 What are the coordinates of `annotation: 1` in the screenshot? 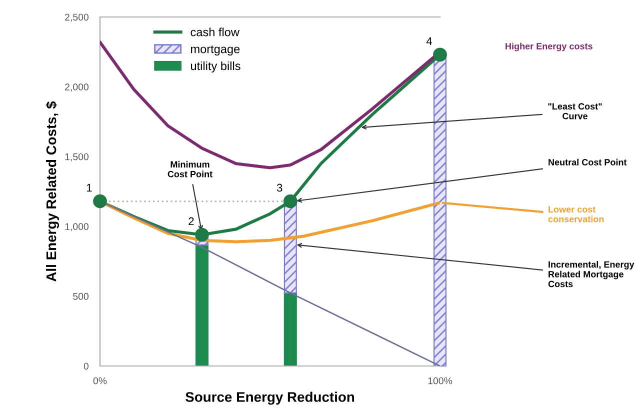 It's located at (89, 188).